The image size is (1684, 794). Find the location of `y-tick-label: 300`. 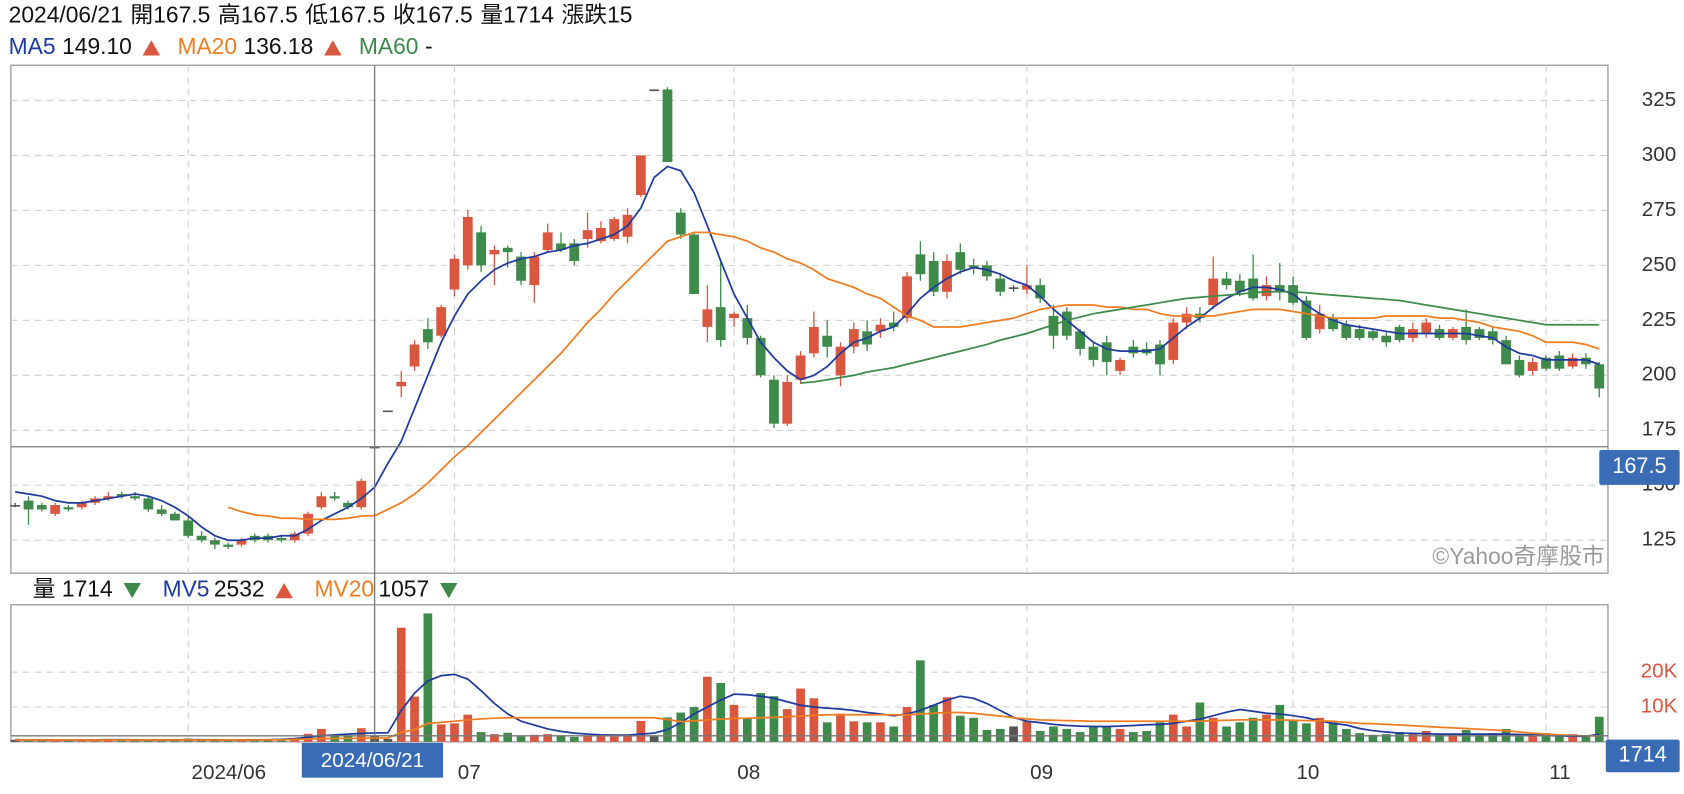

y-tick-label: 300 is located at coordinates (1659, 154).